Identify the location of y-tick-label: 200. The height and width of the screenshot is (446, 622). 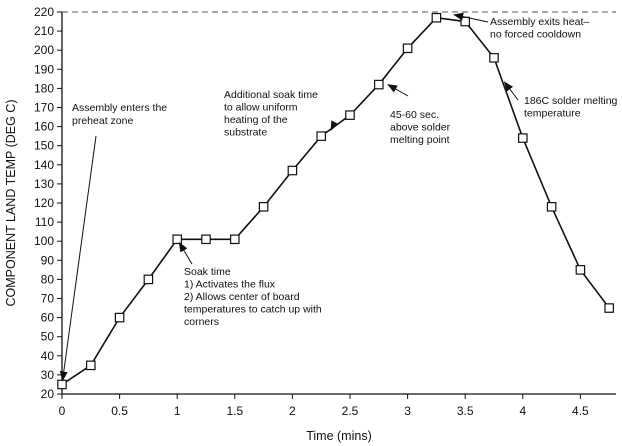
(44, 50).